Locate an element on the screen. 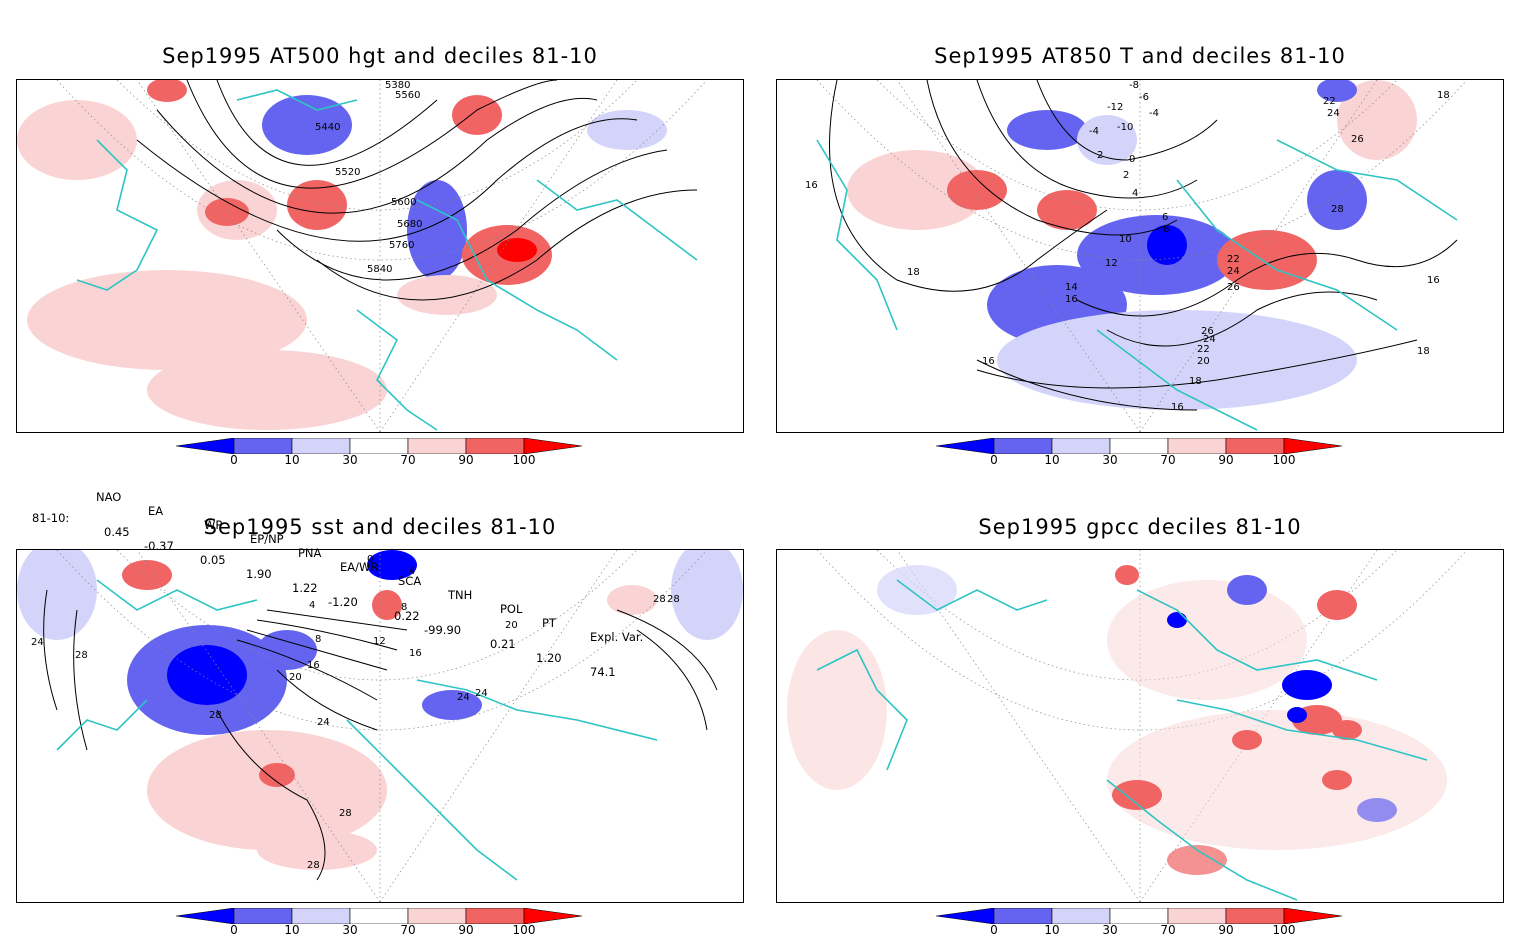 Image resolution: width=1520 pixels, height=940 pixels. hgt-label: 5600 is located at coordinates (403, 202).